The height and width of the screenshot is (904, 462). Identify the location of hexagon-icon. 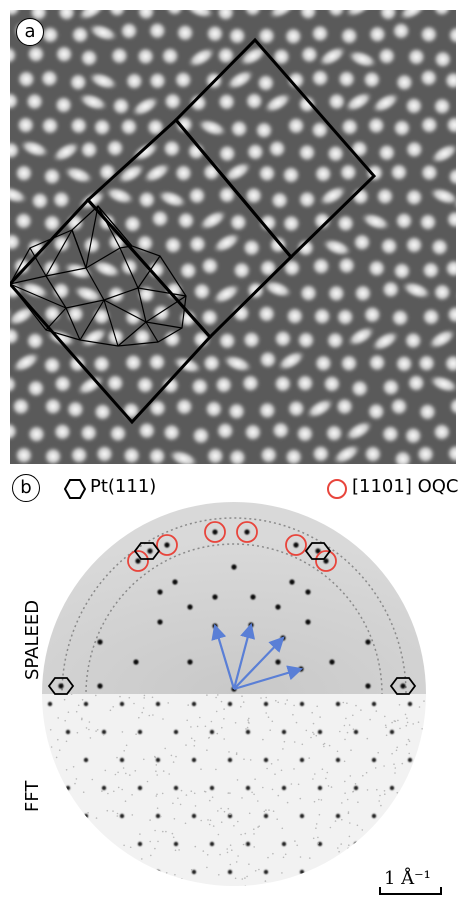
(75, 489).